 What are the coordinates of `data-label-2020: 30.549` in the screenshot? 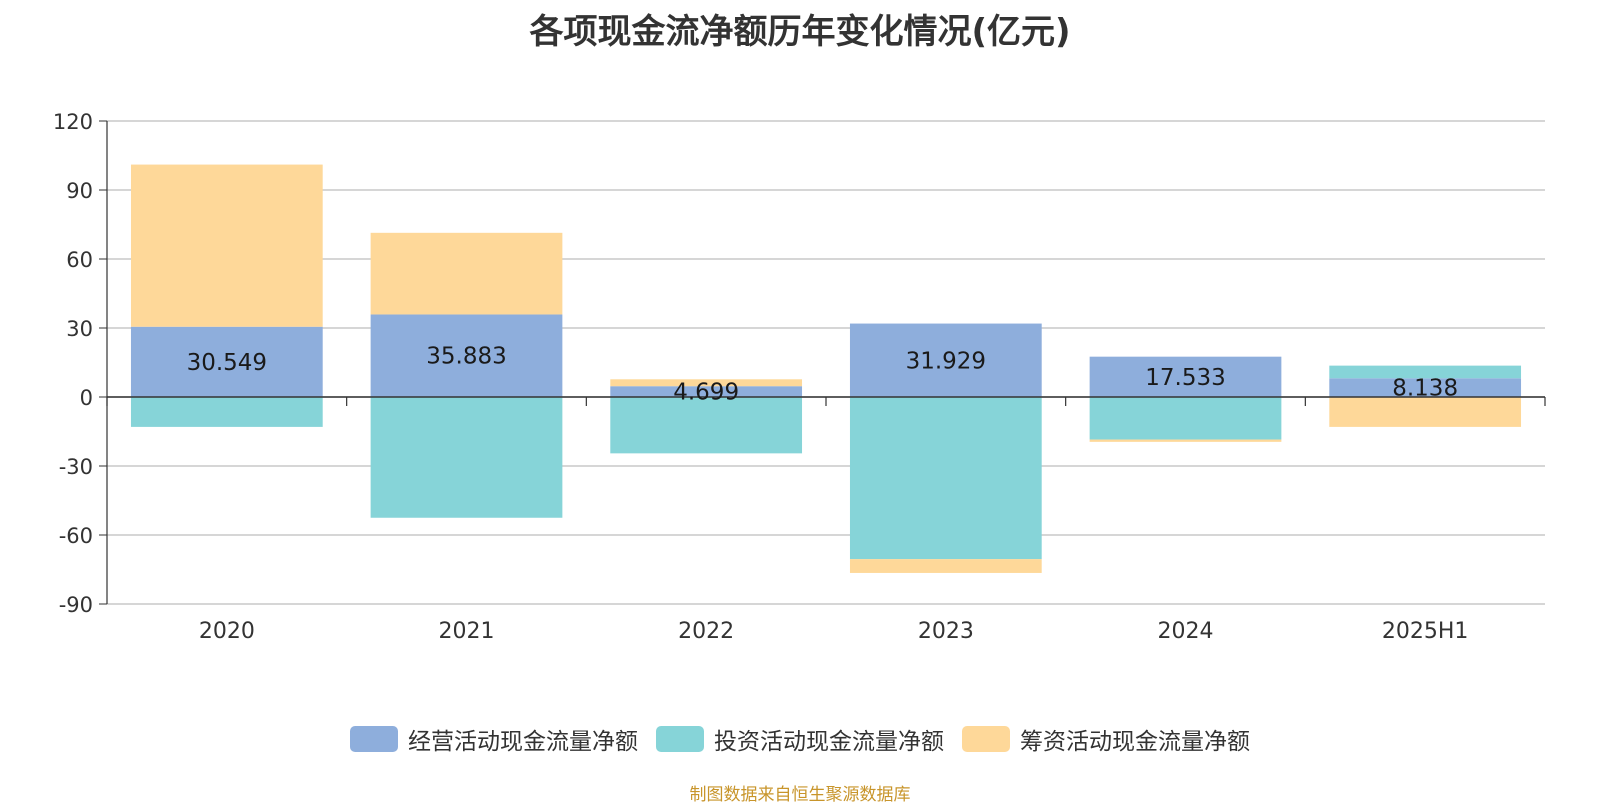 It's located at (227, 363).